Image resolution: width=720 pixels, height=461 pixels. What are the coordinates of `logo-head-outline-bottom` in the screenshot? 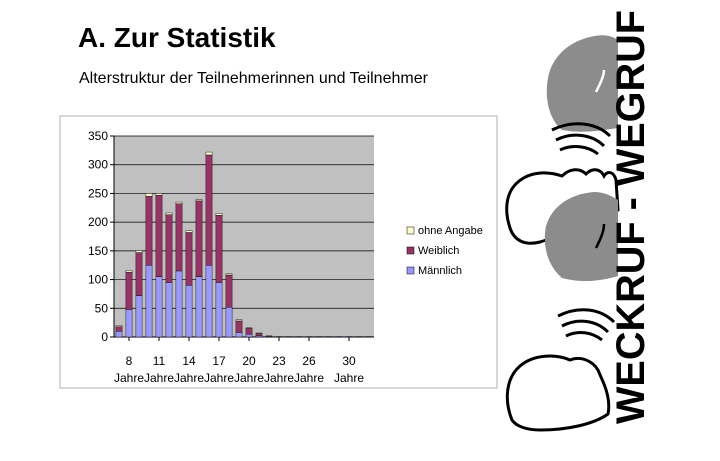 It's located at (558, 393).